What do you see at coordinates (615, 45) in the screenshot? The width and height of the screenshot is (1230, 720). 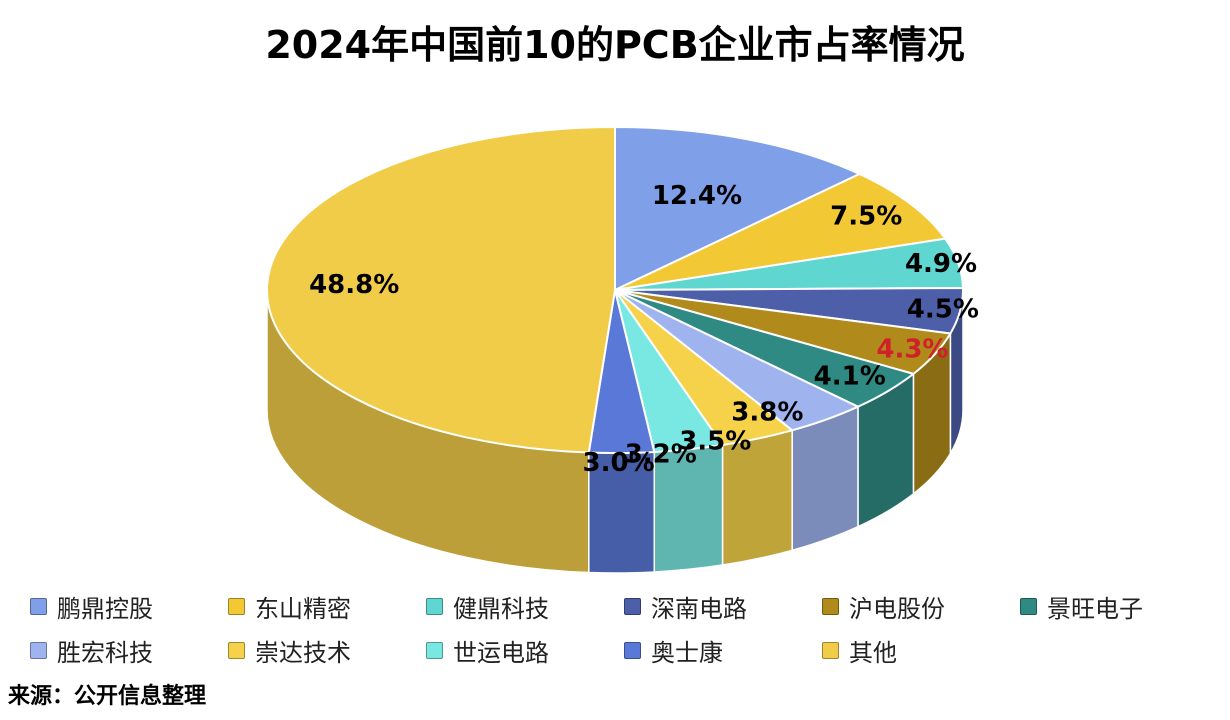 I see `chart-title: 2024年中国前10的PCB企业市占率情况` at bounding box center [615, 45].